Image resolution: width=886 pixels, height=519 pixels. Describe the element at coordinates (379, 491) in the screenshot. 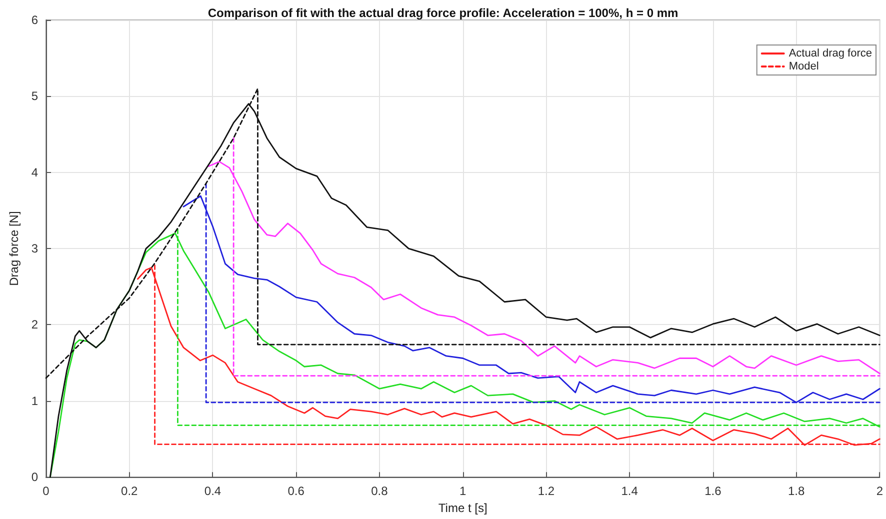

I see `x-tick-label: 0.8` at that location.